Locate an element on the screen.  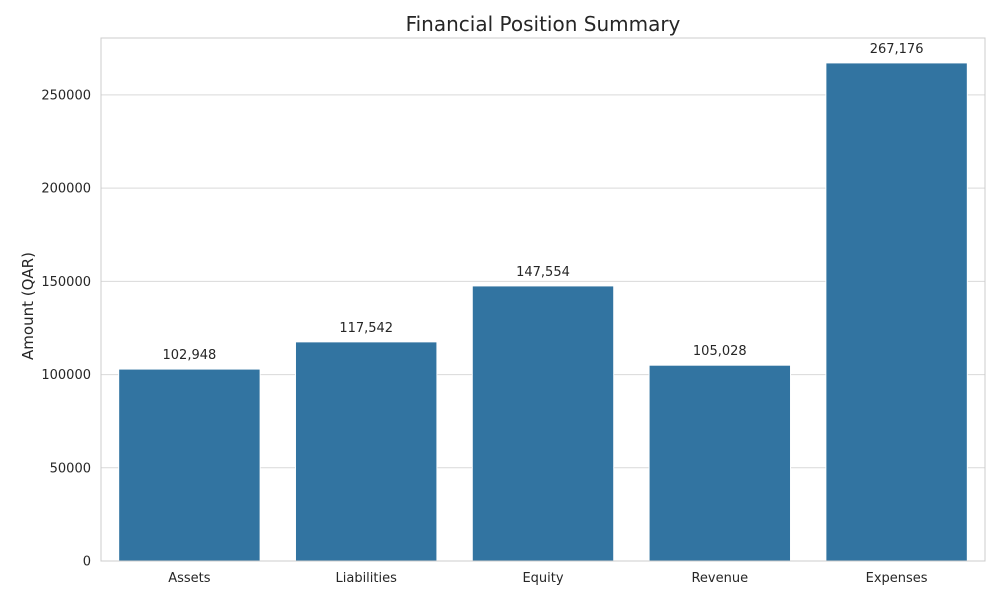
y-tick-label: 200000 is located at coordinates (66, 189).